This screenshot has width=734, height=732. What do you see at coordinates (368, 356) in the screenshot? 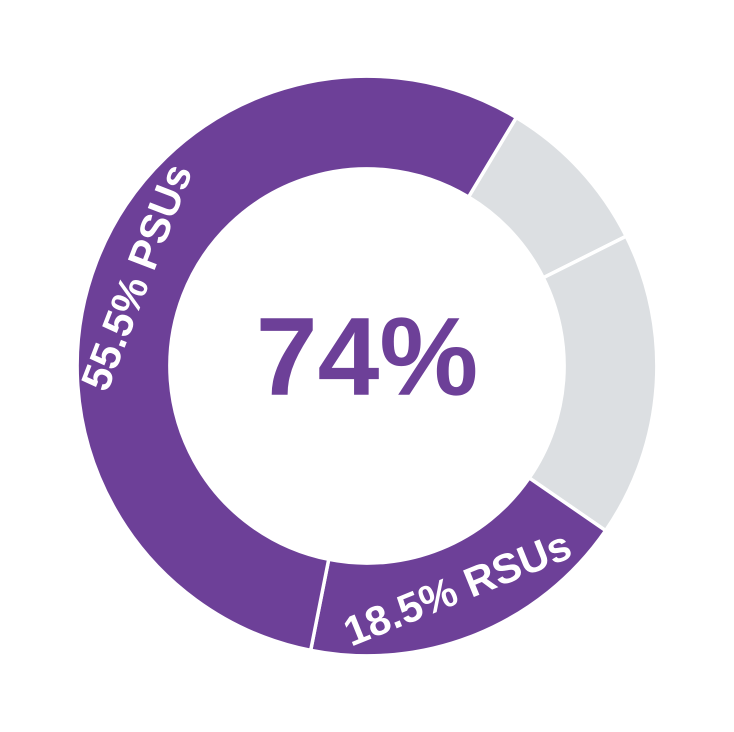
I see `text: 74%` at bounding box center [368, 356].